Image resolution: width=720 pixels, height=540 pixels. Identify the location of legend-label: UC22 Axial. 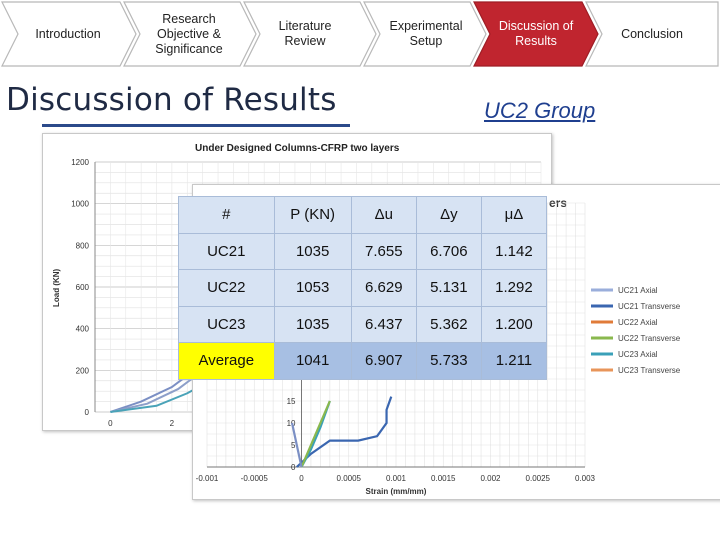
(638, 322).